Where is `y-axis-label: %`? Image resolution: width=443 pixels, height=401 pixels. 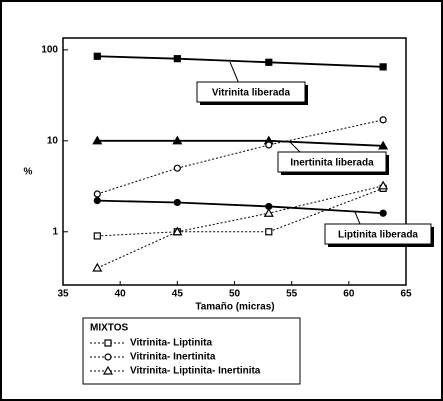 y-axis-label: % is located at coordinates (28, 172).